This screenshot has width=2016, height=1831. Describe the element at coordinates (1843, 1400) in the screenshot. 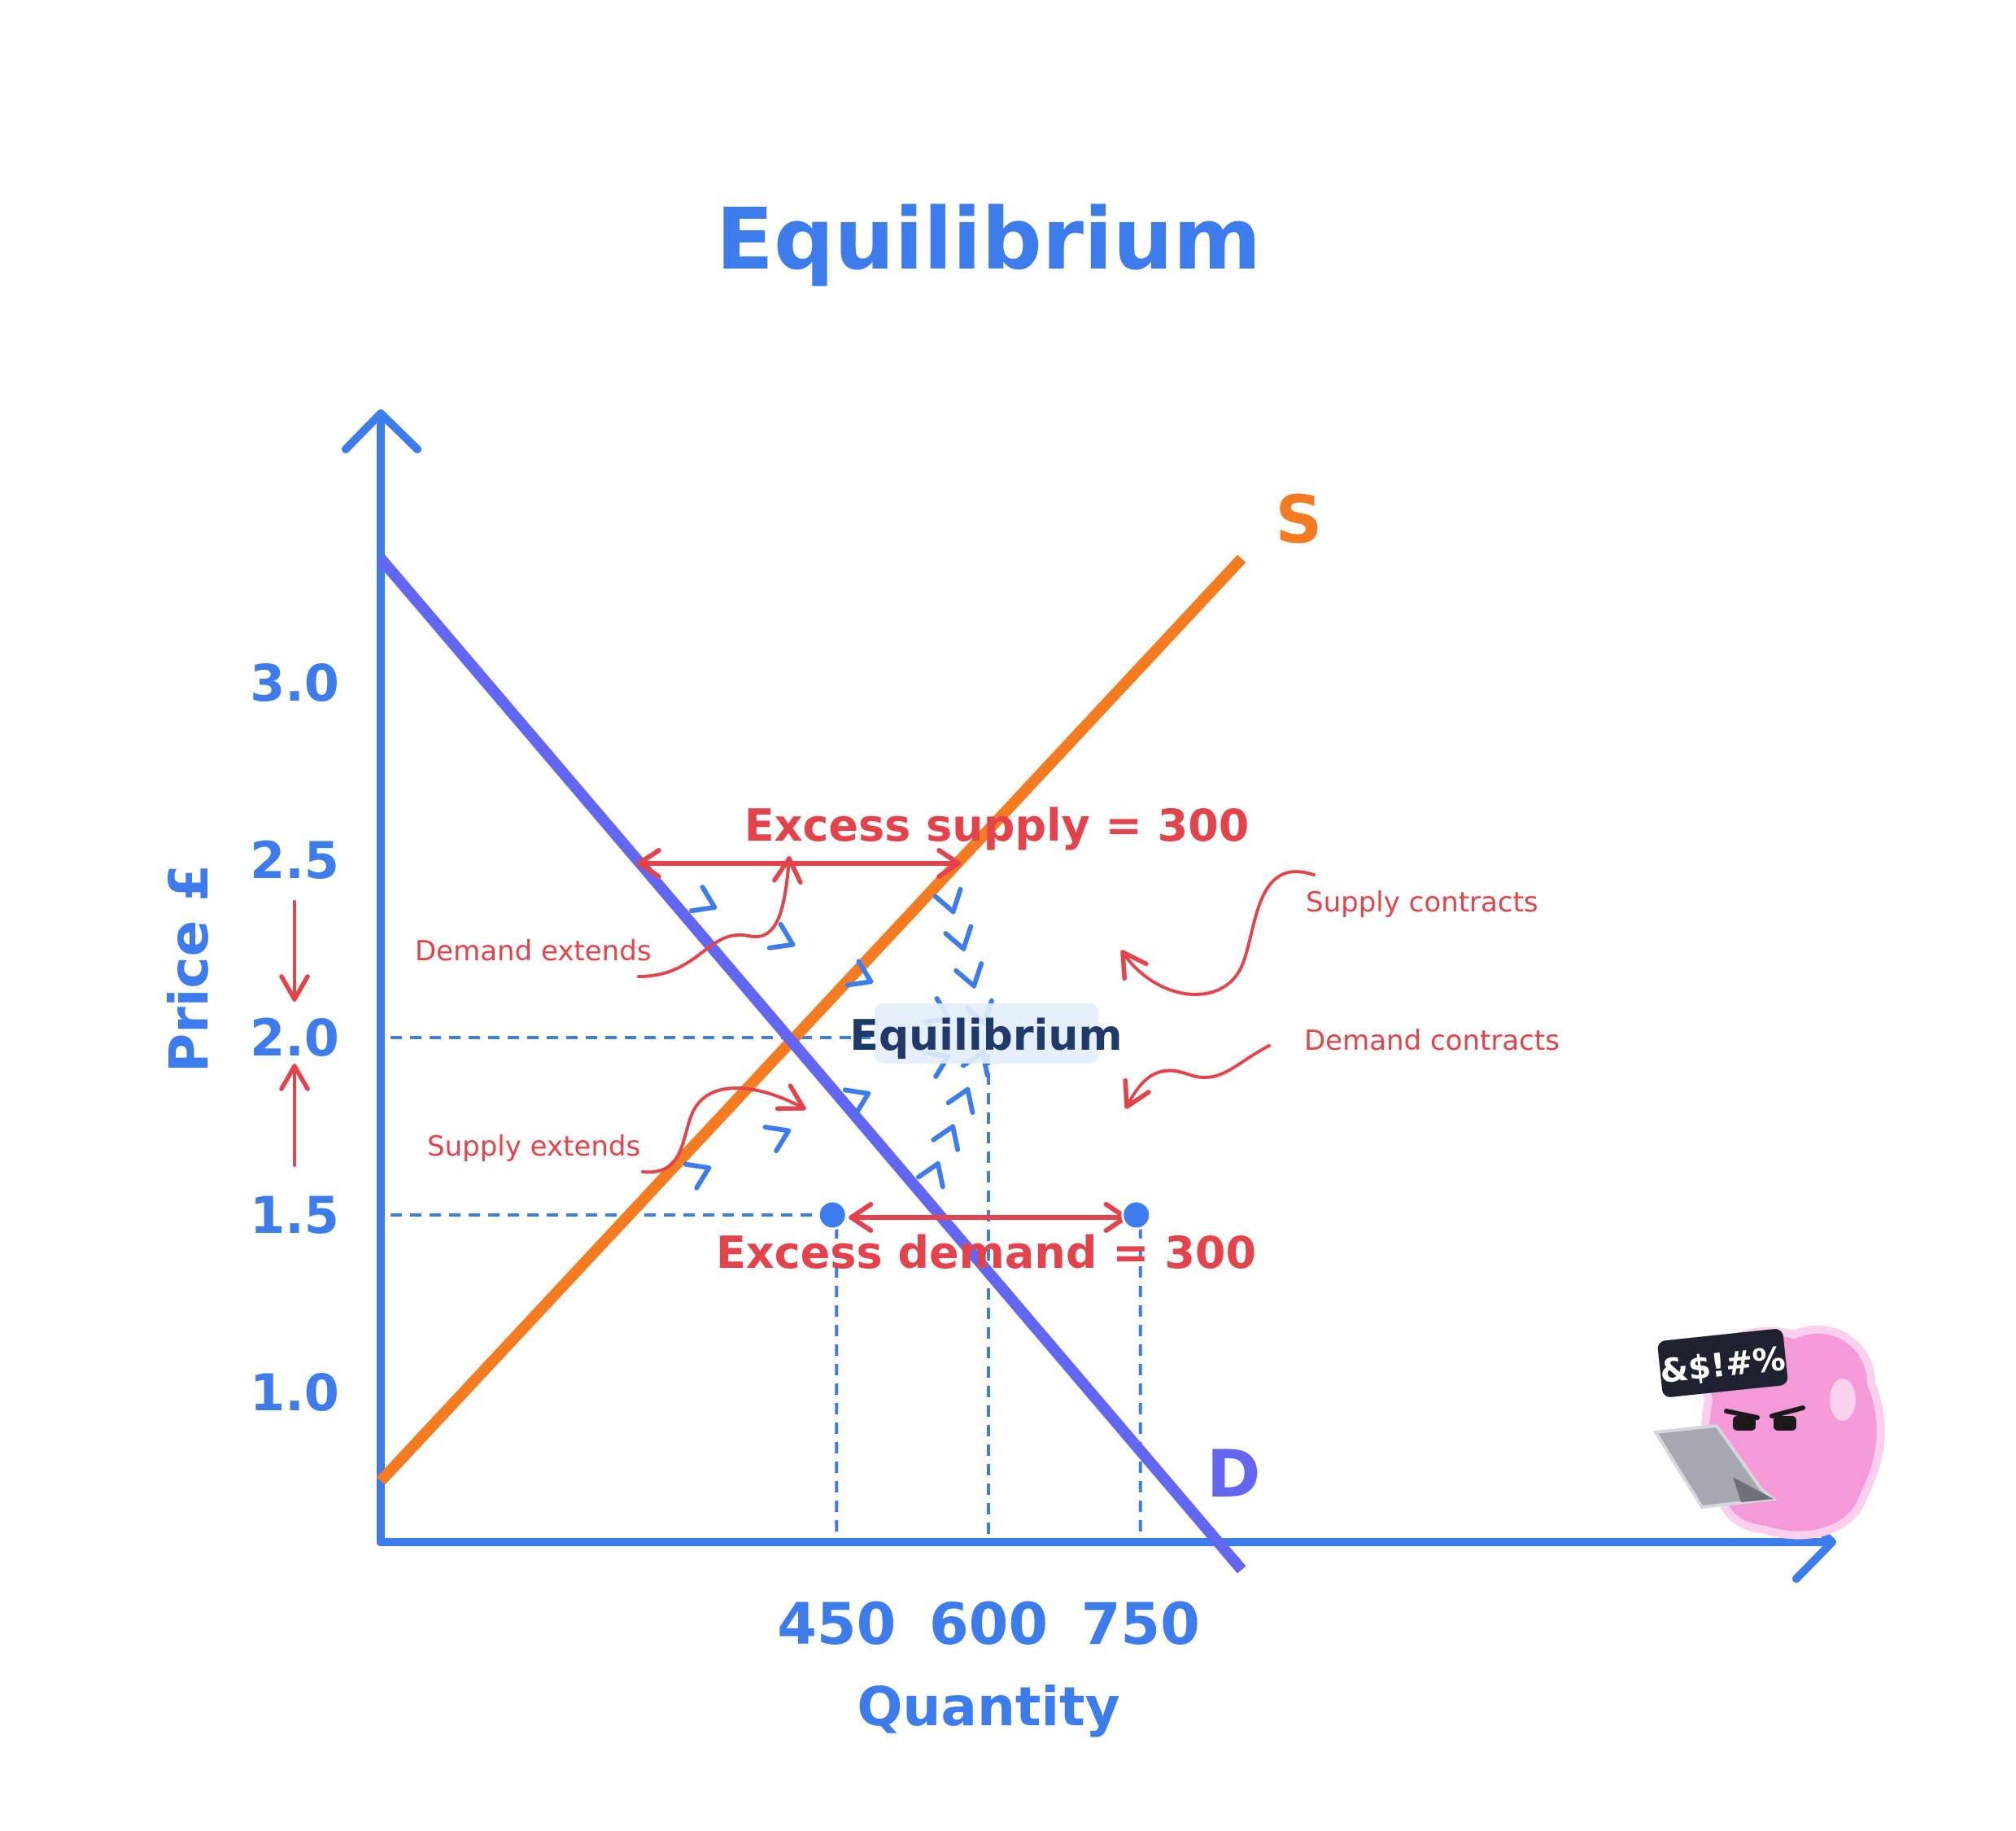

I see `mascot-highlight` at that location.